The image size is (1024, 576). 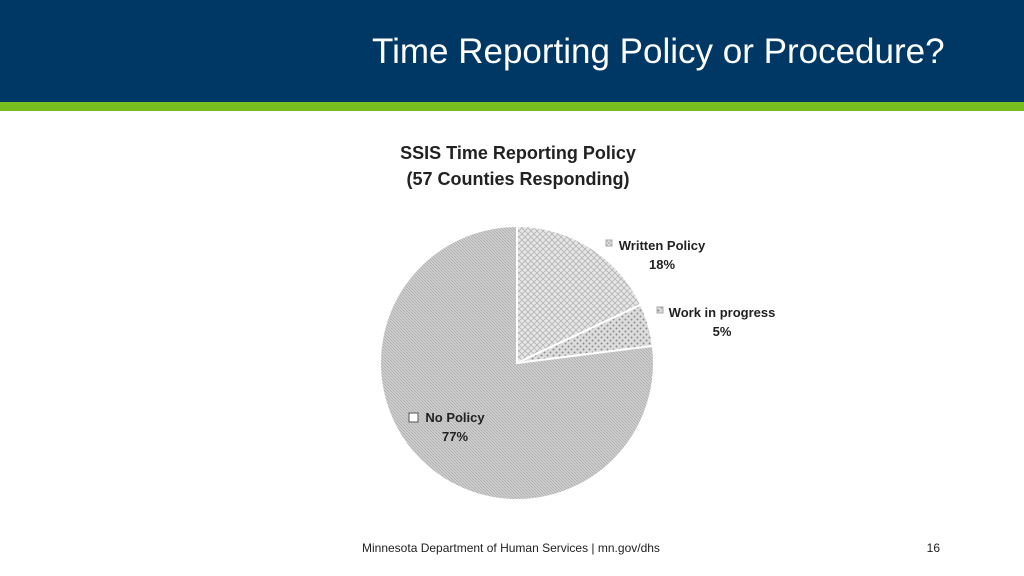 What do you see at coordinates (518, 153) in the screenshot?
I see `chart-title-line-1: SSIS Time Reporting Policy` at bounding box center [518, 153].